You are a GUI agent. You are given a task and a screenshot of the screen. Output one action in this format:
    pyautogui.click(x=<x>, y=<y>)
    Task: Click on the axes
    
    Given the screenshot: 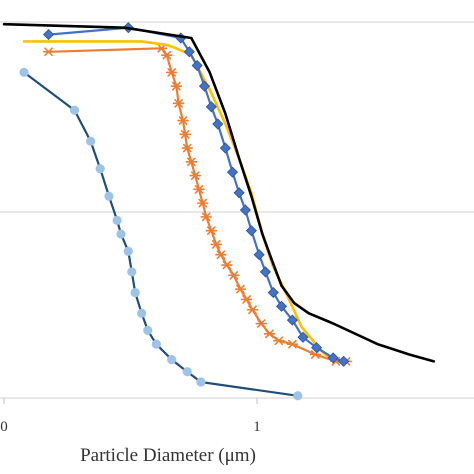 What is the action you would take?
    pyautogui.click(x=130, y=401)
    